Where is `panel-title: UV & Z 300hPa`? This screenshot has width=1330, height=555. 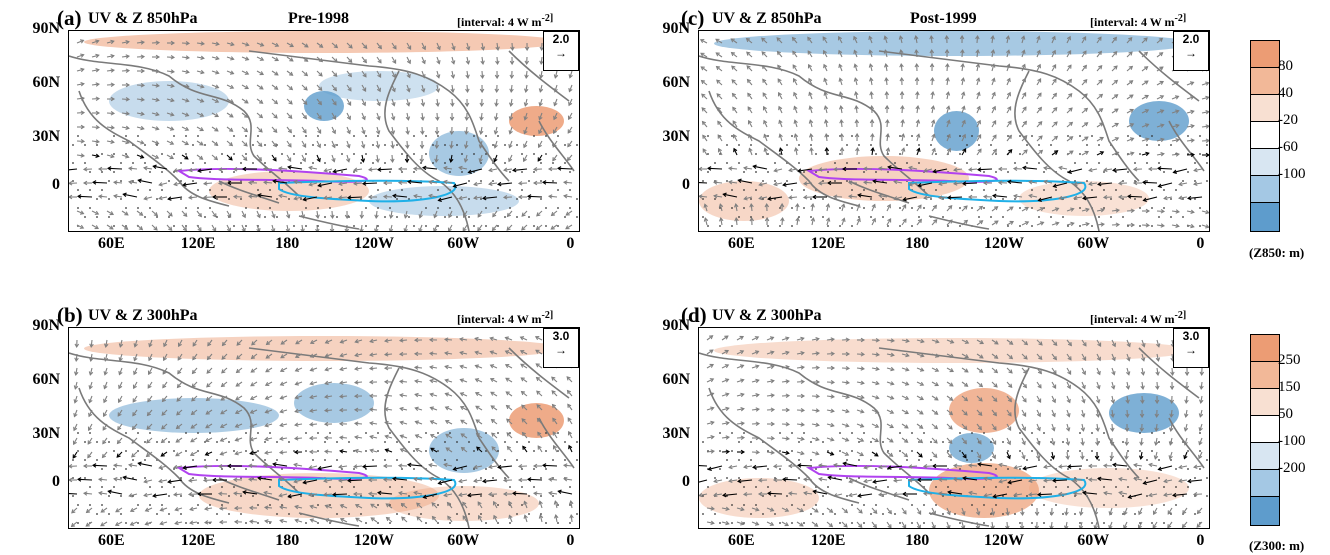 panel-title: UV & Z 300hPa is located at coordinates (143, 315).